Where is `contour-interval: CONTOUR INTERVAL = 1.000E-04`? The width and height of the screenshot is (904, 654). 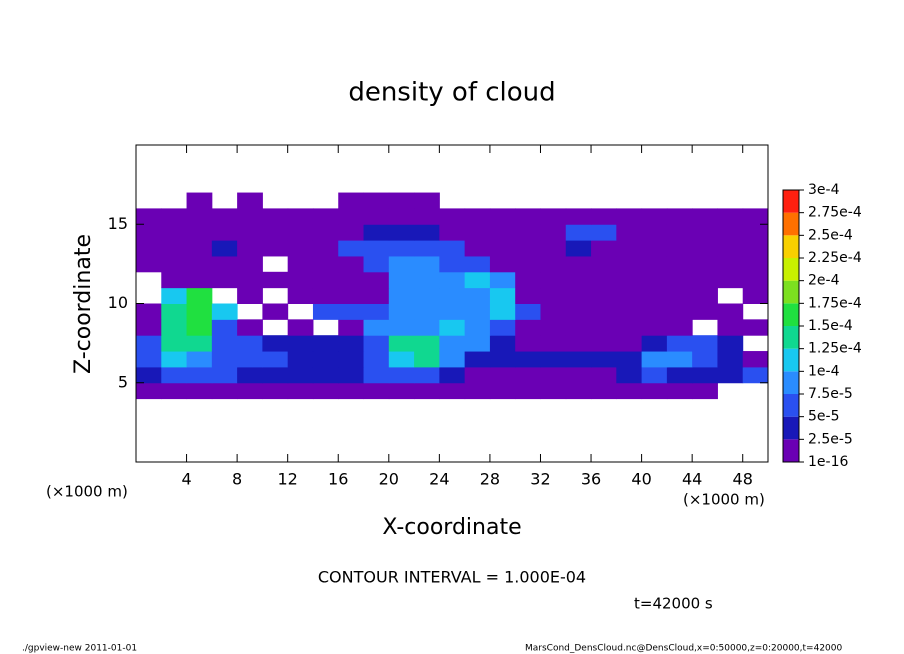
contour-interval: CONTOUR INTERVAL = 1.000E-04 is located at coordinates (452, 577).